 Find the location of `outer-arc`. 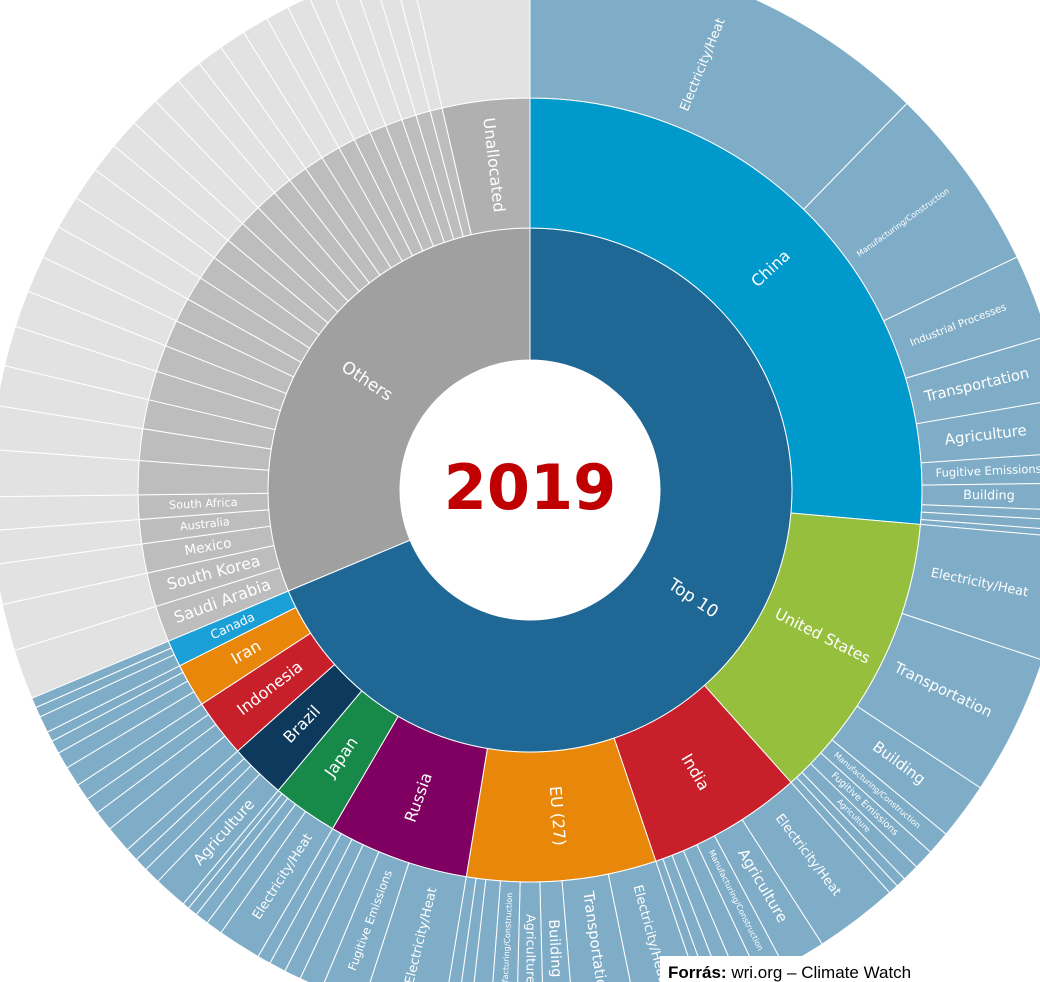

outer-arc is located at coordinates (473, 54).